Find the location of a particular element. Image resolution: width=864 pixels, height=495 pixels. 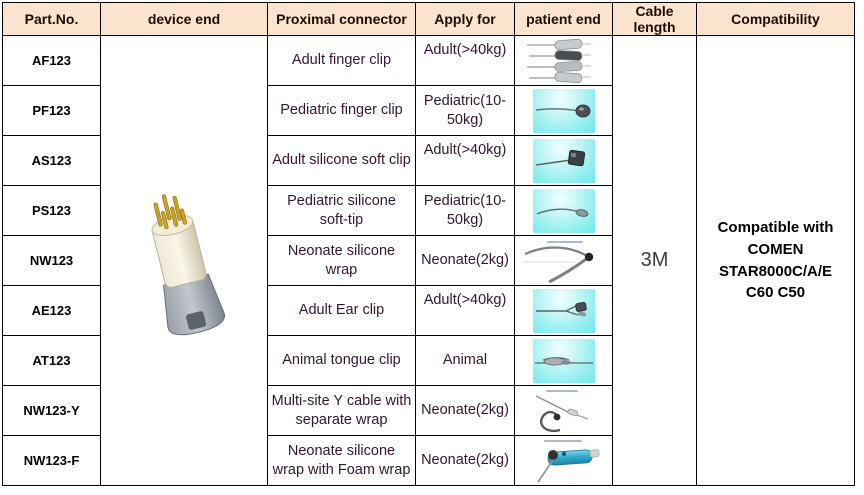

adult-silicone-soft-clip-icon is located at coordinates (563, 160).